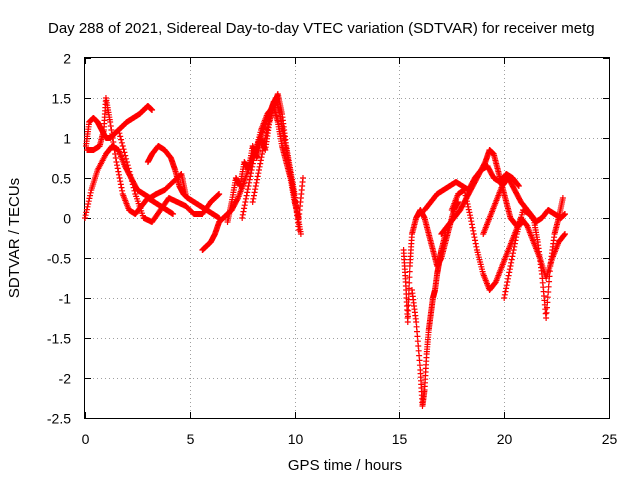  What do you see at coordinates (65, 299) in the screenshot?
I see `y-tick-label: -1` at bounding box center [65, 299].